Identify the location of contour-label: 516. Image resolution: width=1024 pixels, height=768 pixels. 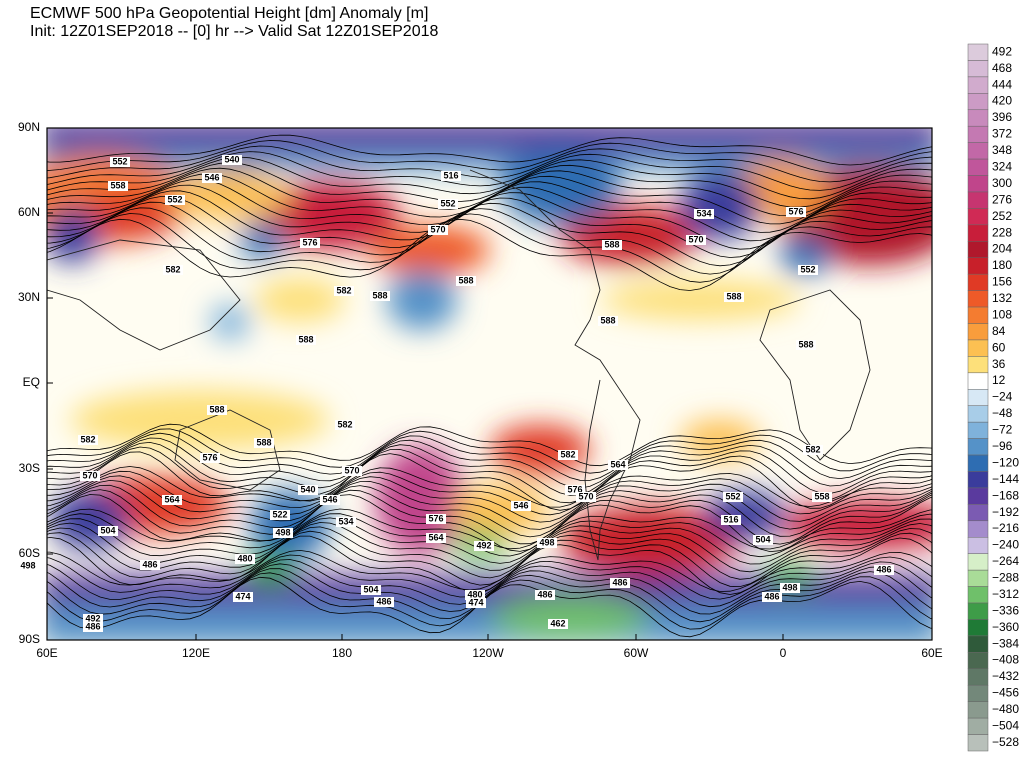
(730, 519).